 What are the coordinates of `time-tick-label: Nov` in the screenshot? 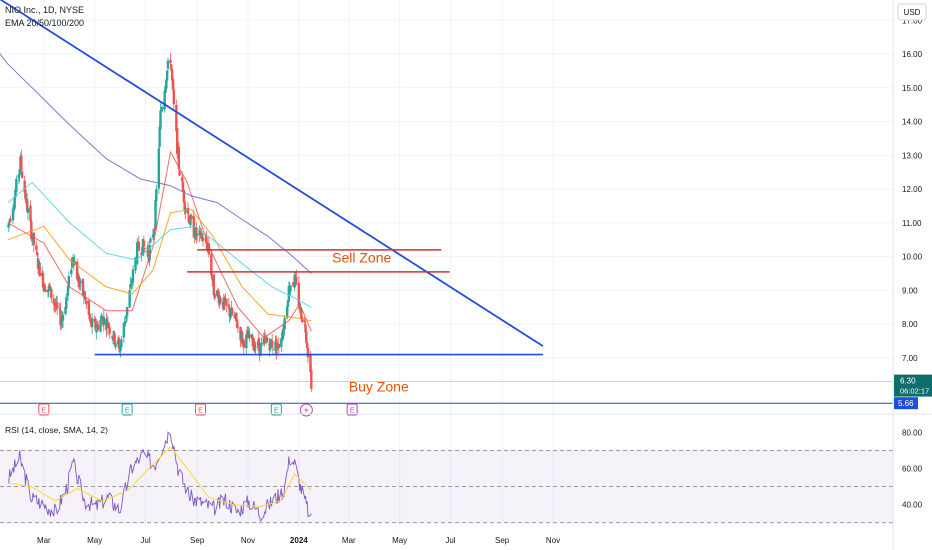 It's located at (248, 540).